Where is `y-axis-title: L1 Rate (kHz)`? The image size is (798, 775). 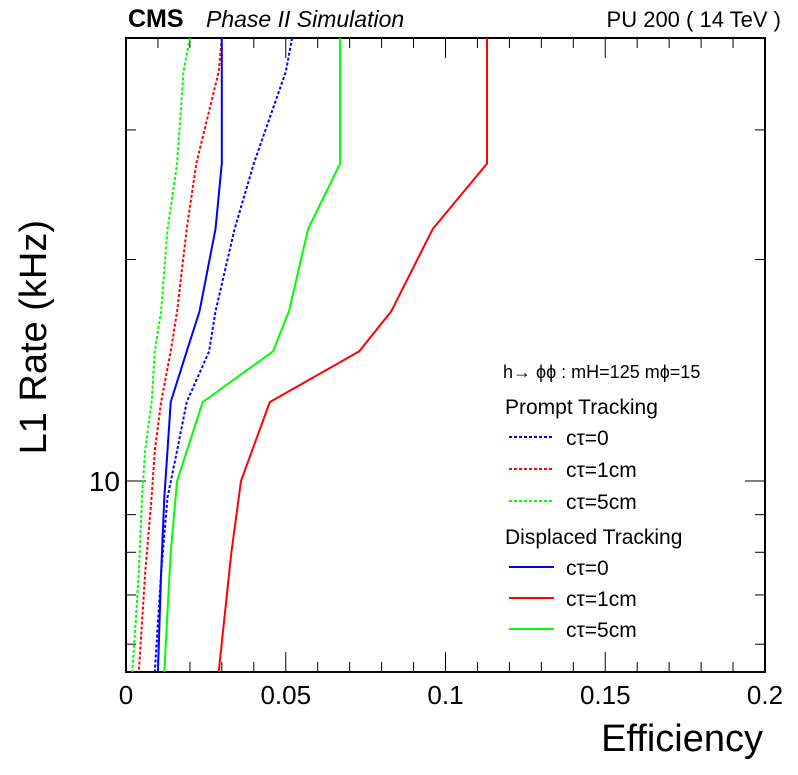
y-axis-title: L1 Rate (kHz) is located at coordinates (34, 337).